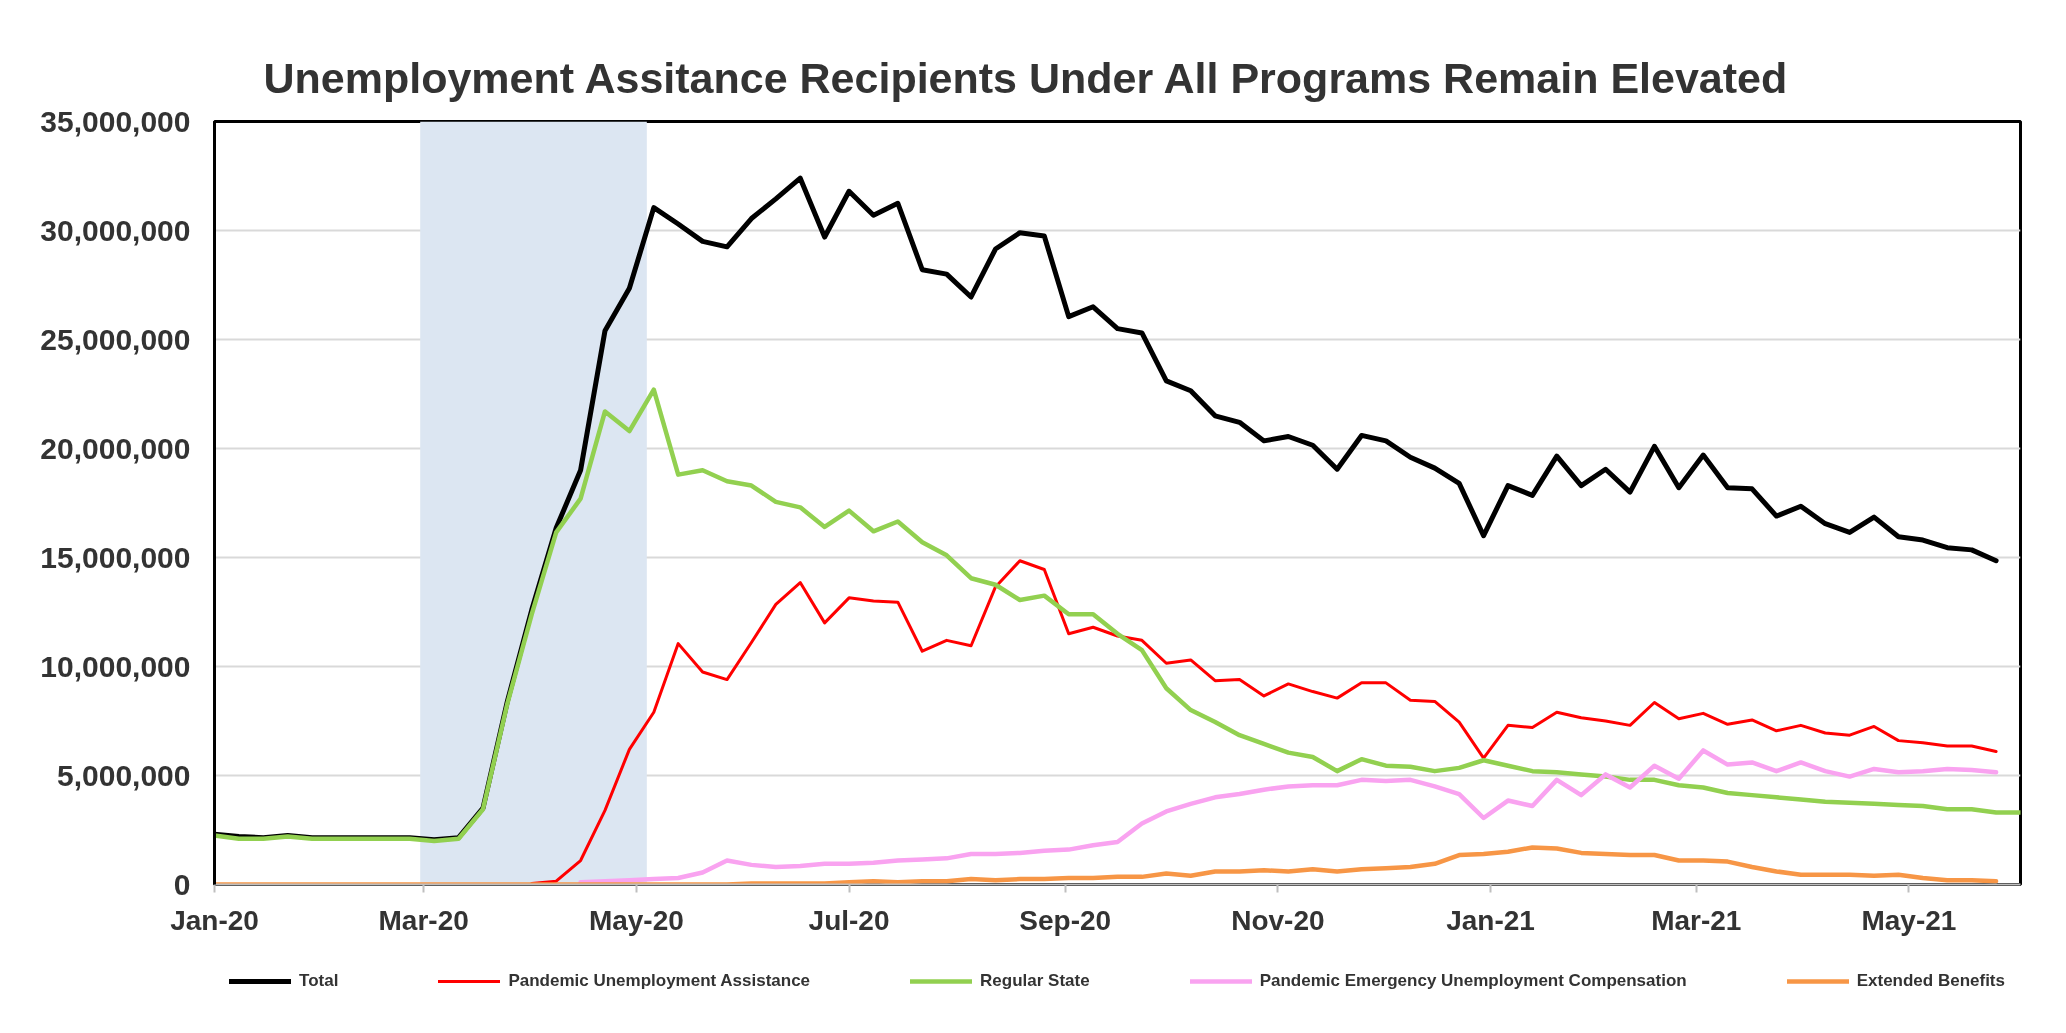  I want to click on chart-title: Unemployment Assitance Recipients Under All Programs Remain Elevated, so click(1025, 77).